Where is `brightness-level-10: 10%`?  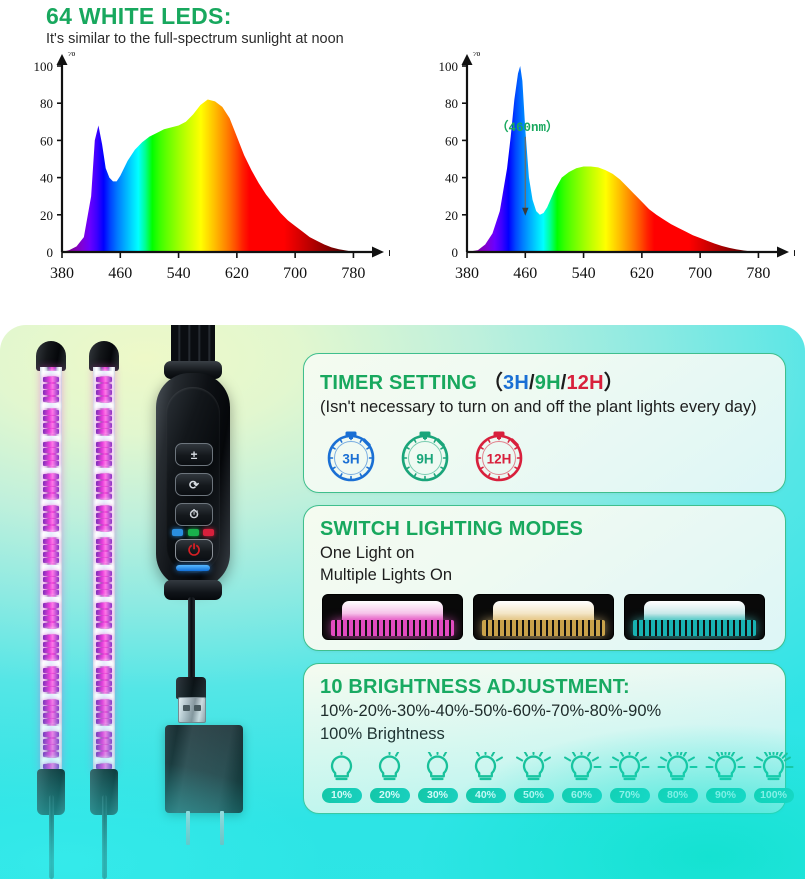
brightness-level-10: 10% is located at coordinates (341, 778).